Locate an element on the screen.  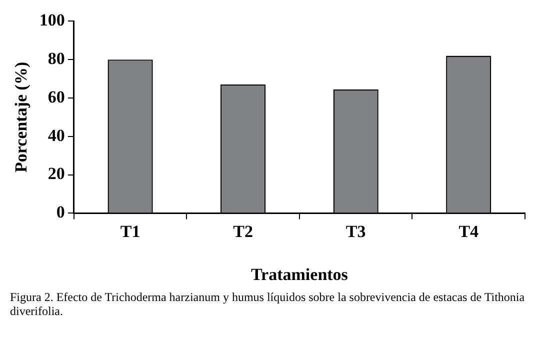
y-tick-label: 80 is located at coordinates (56, 58).